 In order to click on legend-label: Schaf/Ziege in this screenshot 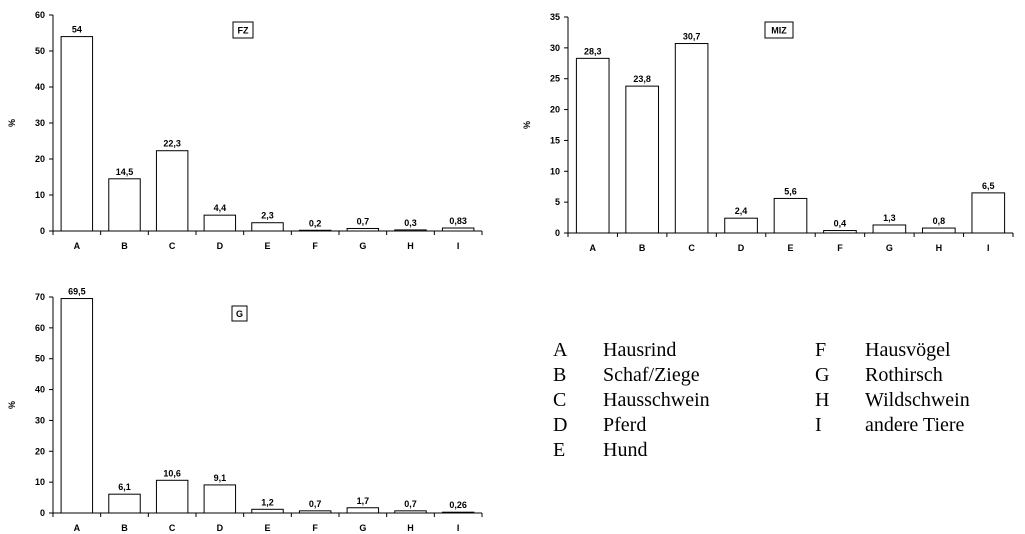, I will do `click(651, 375)`.